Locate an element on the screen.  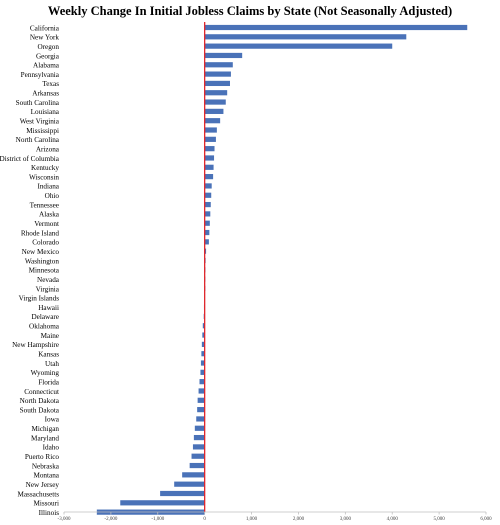
bar-missouri is located at coordinates (162, 503).